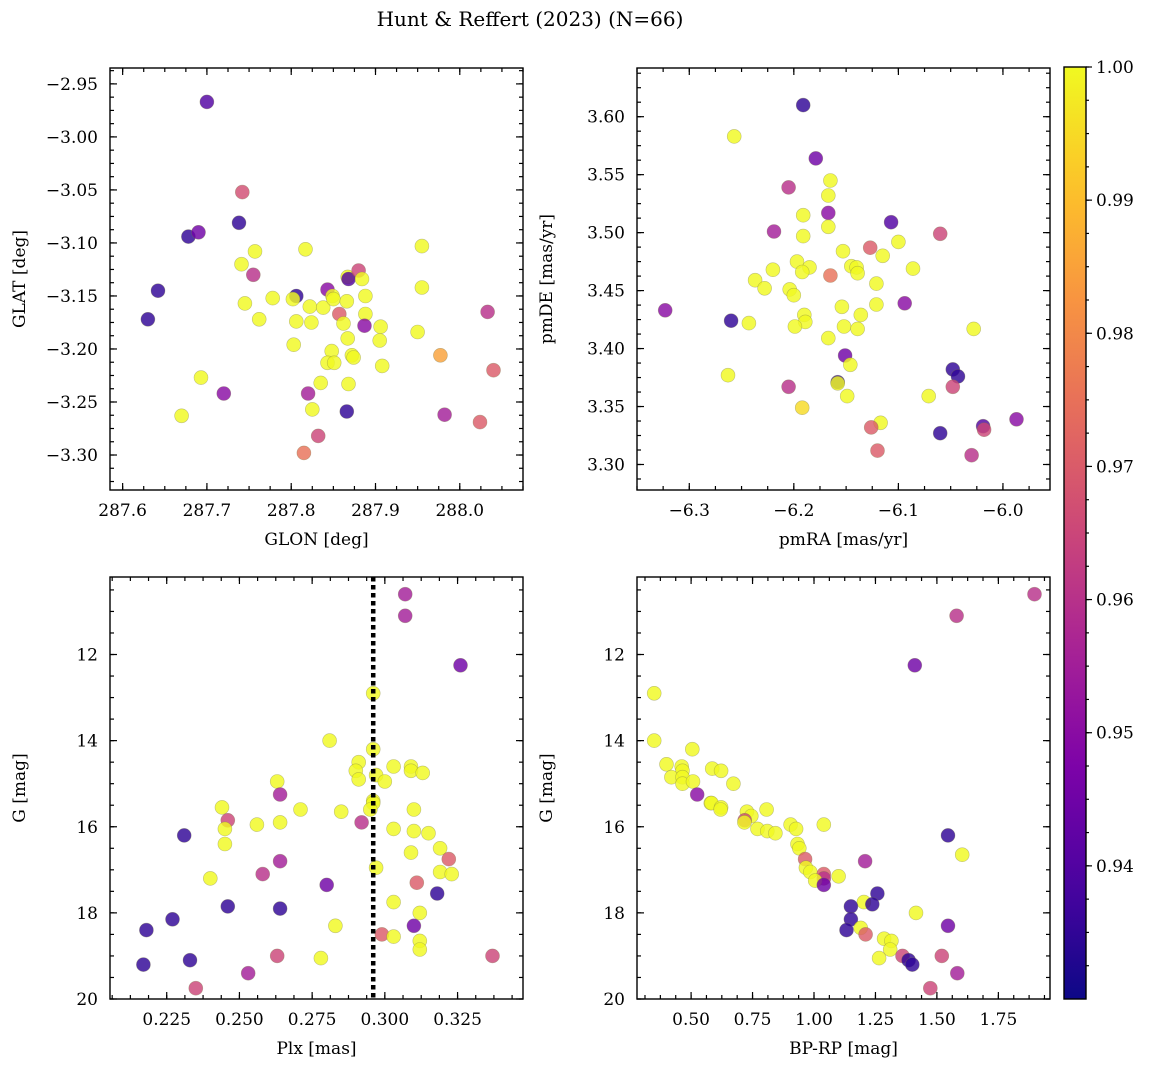 Image resolution: width=1149 pixels, height=1067 pixels. Describe the element at coordinates (606, 118) in the screenshot. I see `y-tick-label: 3.60` at that location.